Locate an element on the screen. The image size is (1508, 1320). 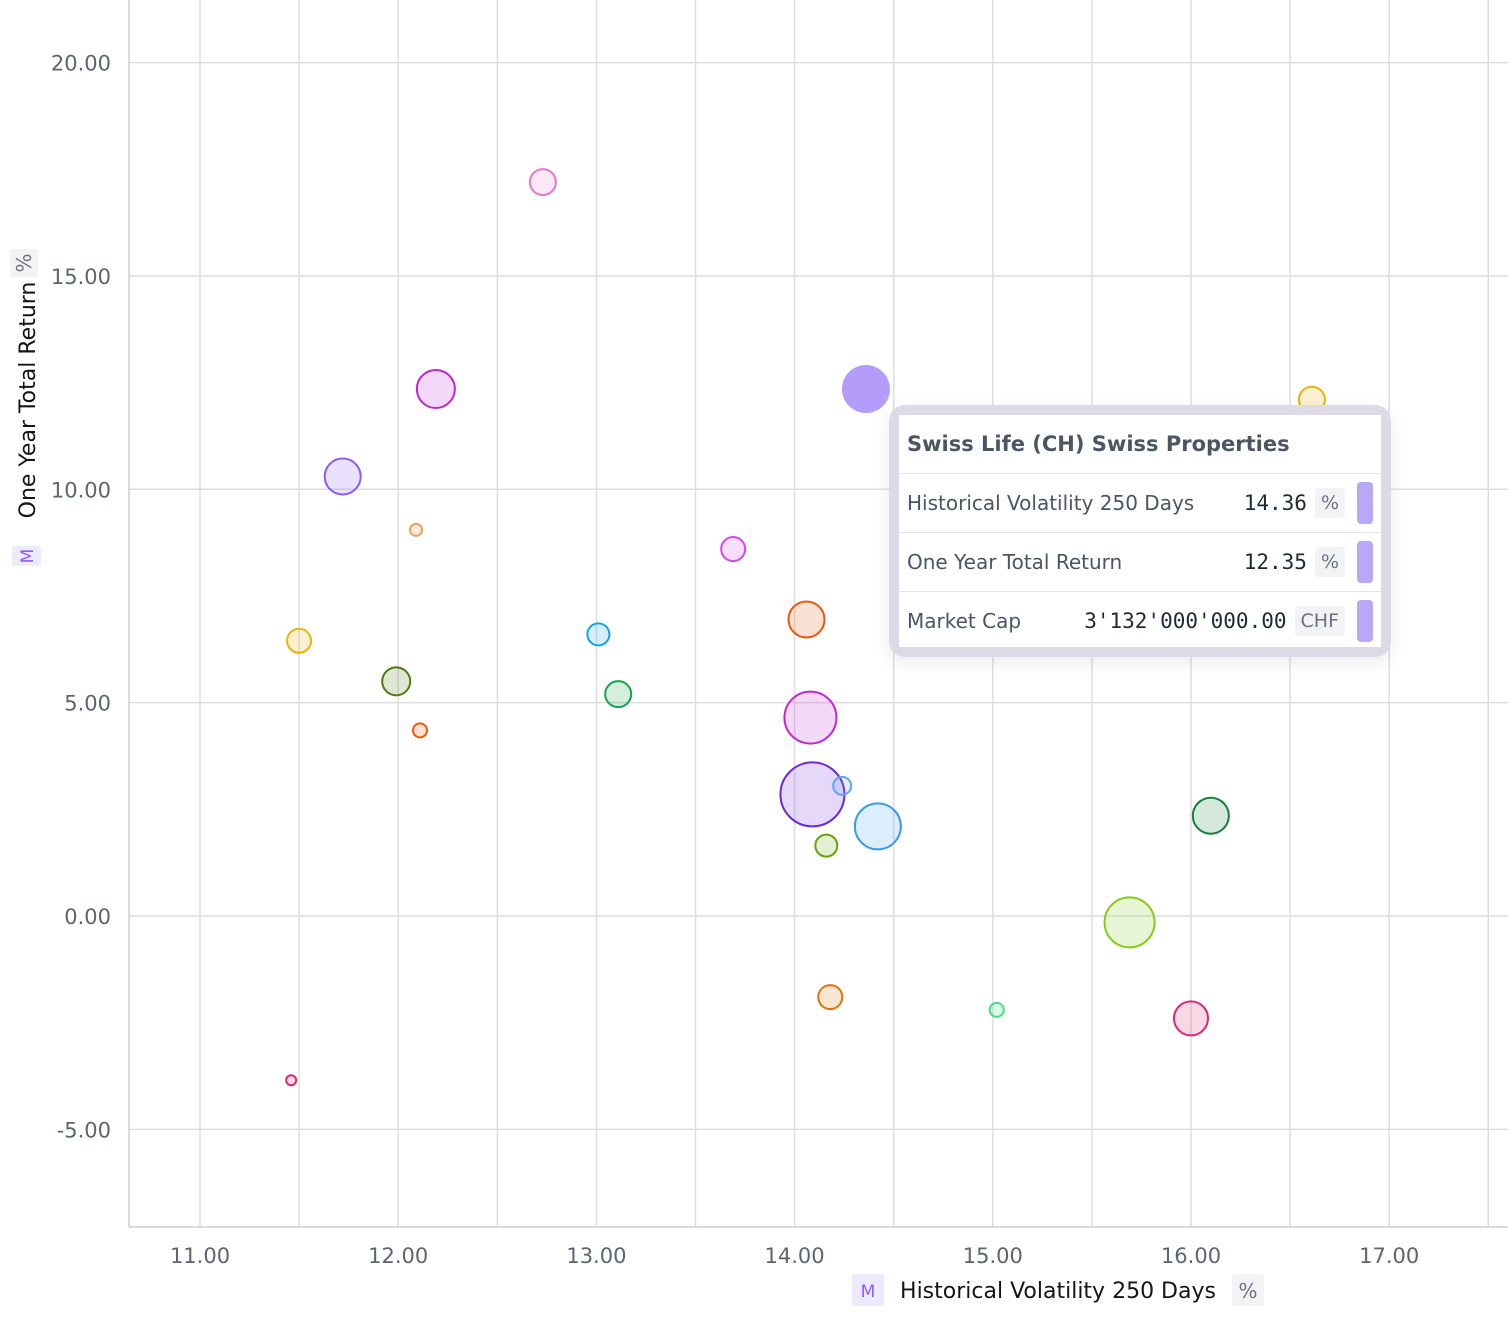
tooltip-row-return: One Year Total Return 12.35 % is located at coordinates (1140, 562).